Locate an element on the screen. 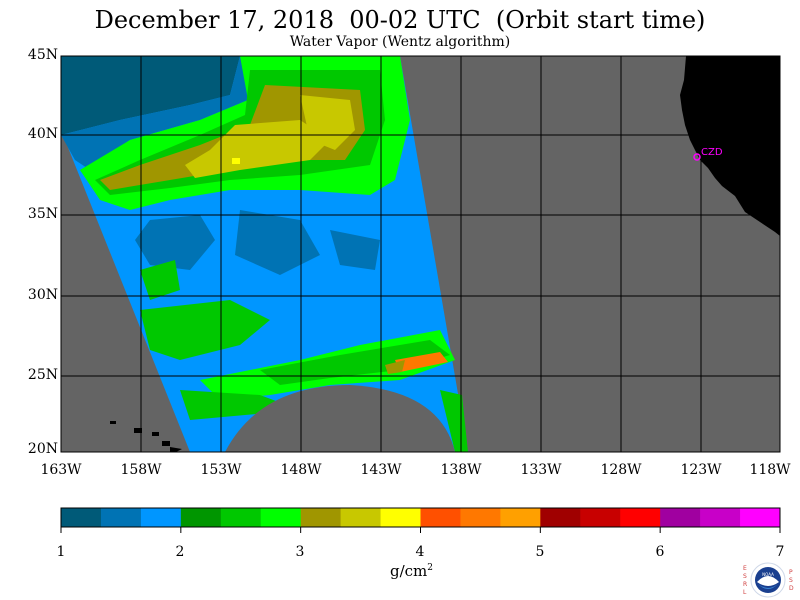 This screenshot has height=600, width=800. lon-label-143w: 143W is located at coordinates (381, 470).